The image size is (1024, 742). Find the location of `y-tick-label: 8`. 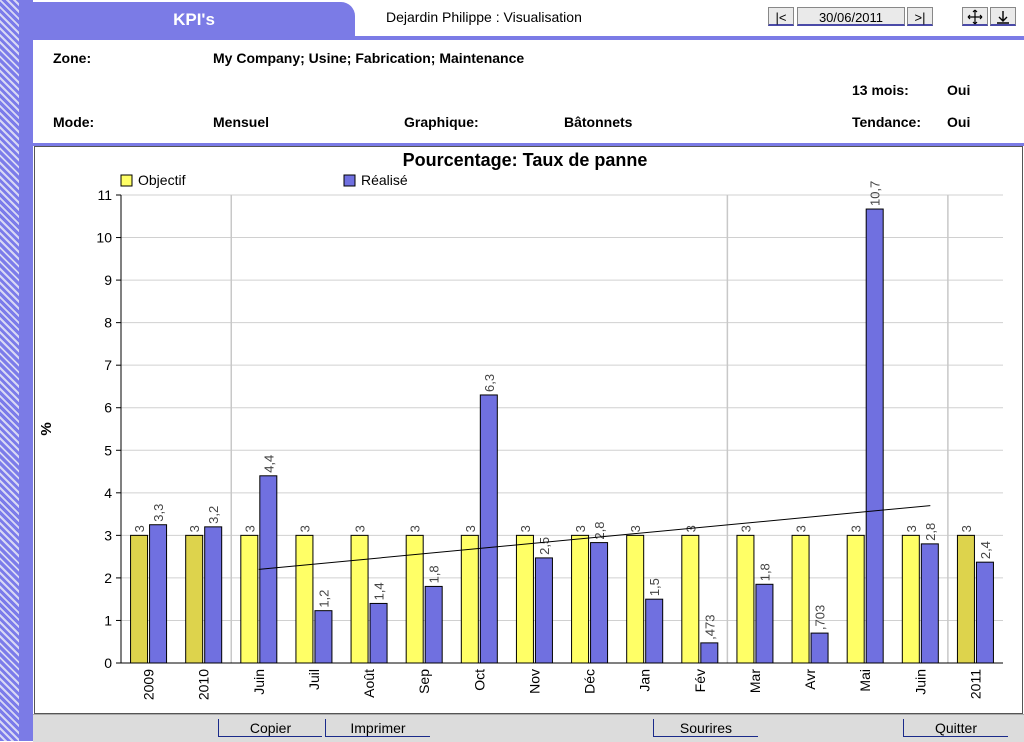

y-tick-label: 8 is located at coordinates (108, 323).